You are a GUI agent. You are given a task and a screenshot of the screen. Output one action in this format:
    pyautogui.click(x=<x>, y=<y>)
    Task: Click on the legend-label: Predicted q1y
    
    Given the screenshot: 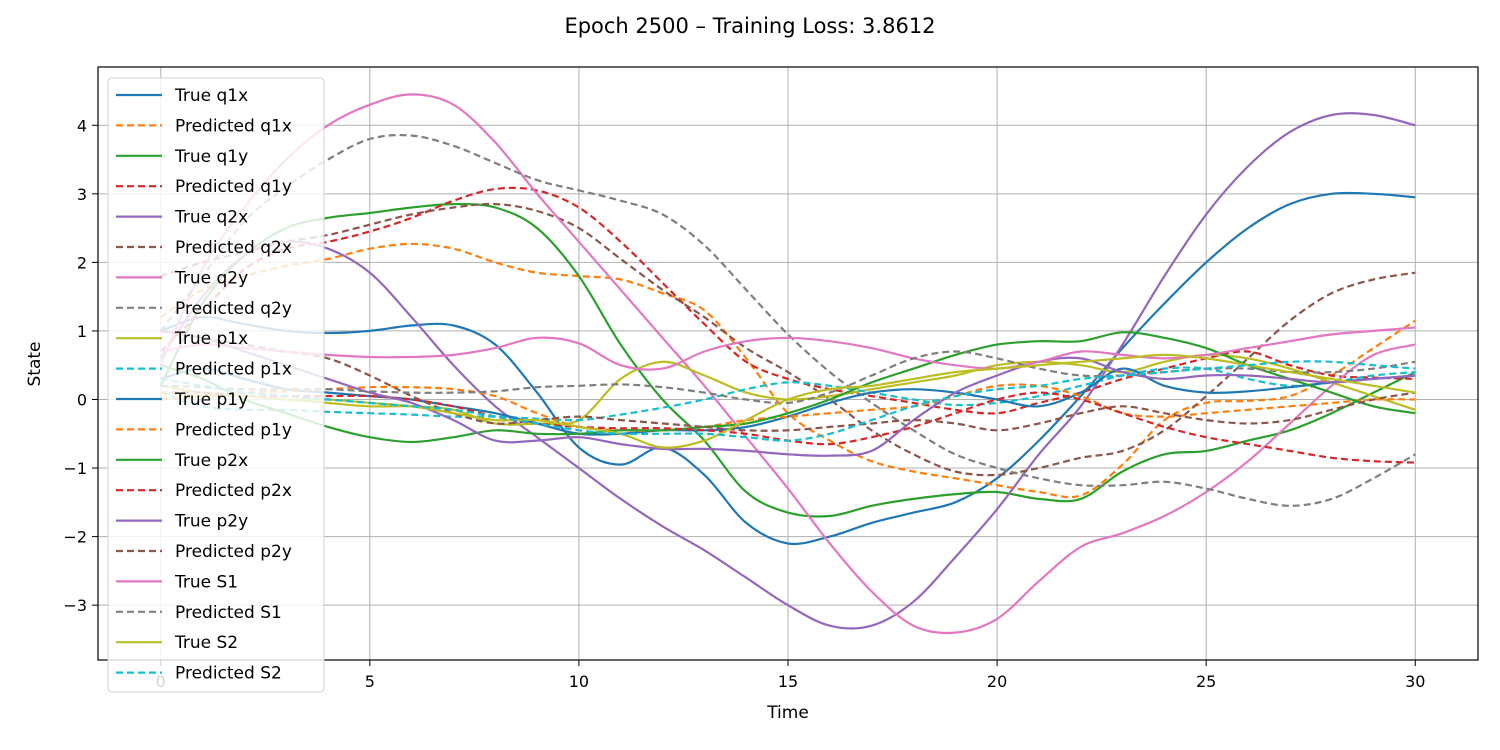 What is the action you would take?
    pyautogui.click(x=233, y=187)
    